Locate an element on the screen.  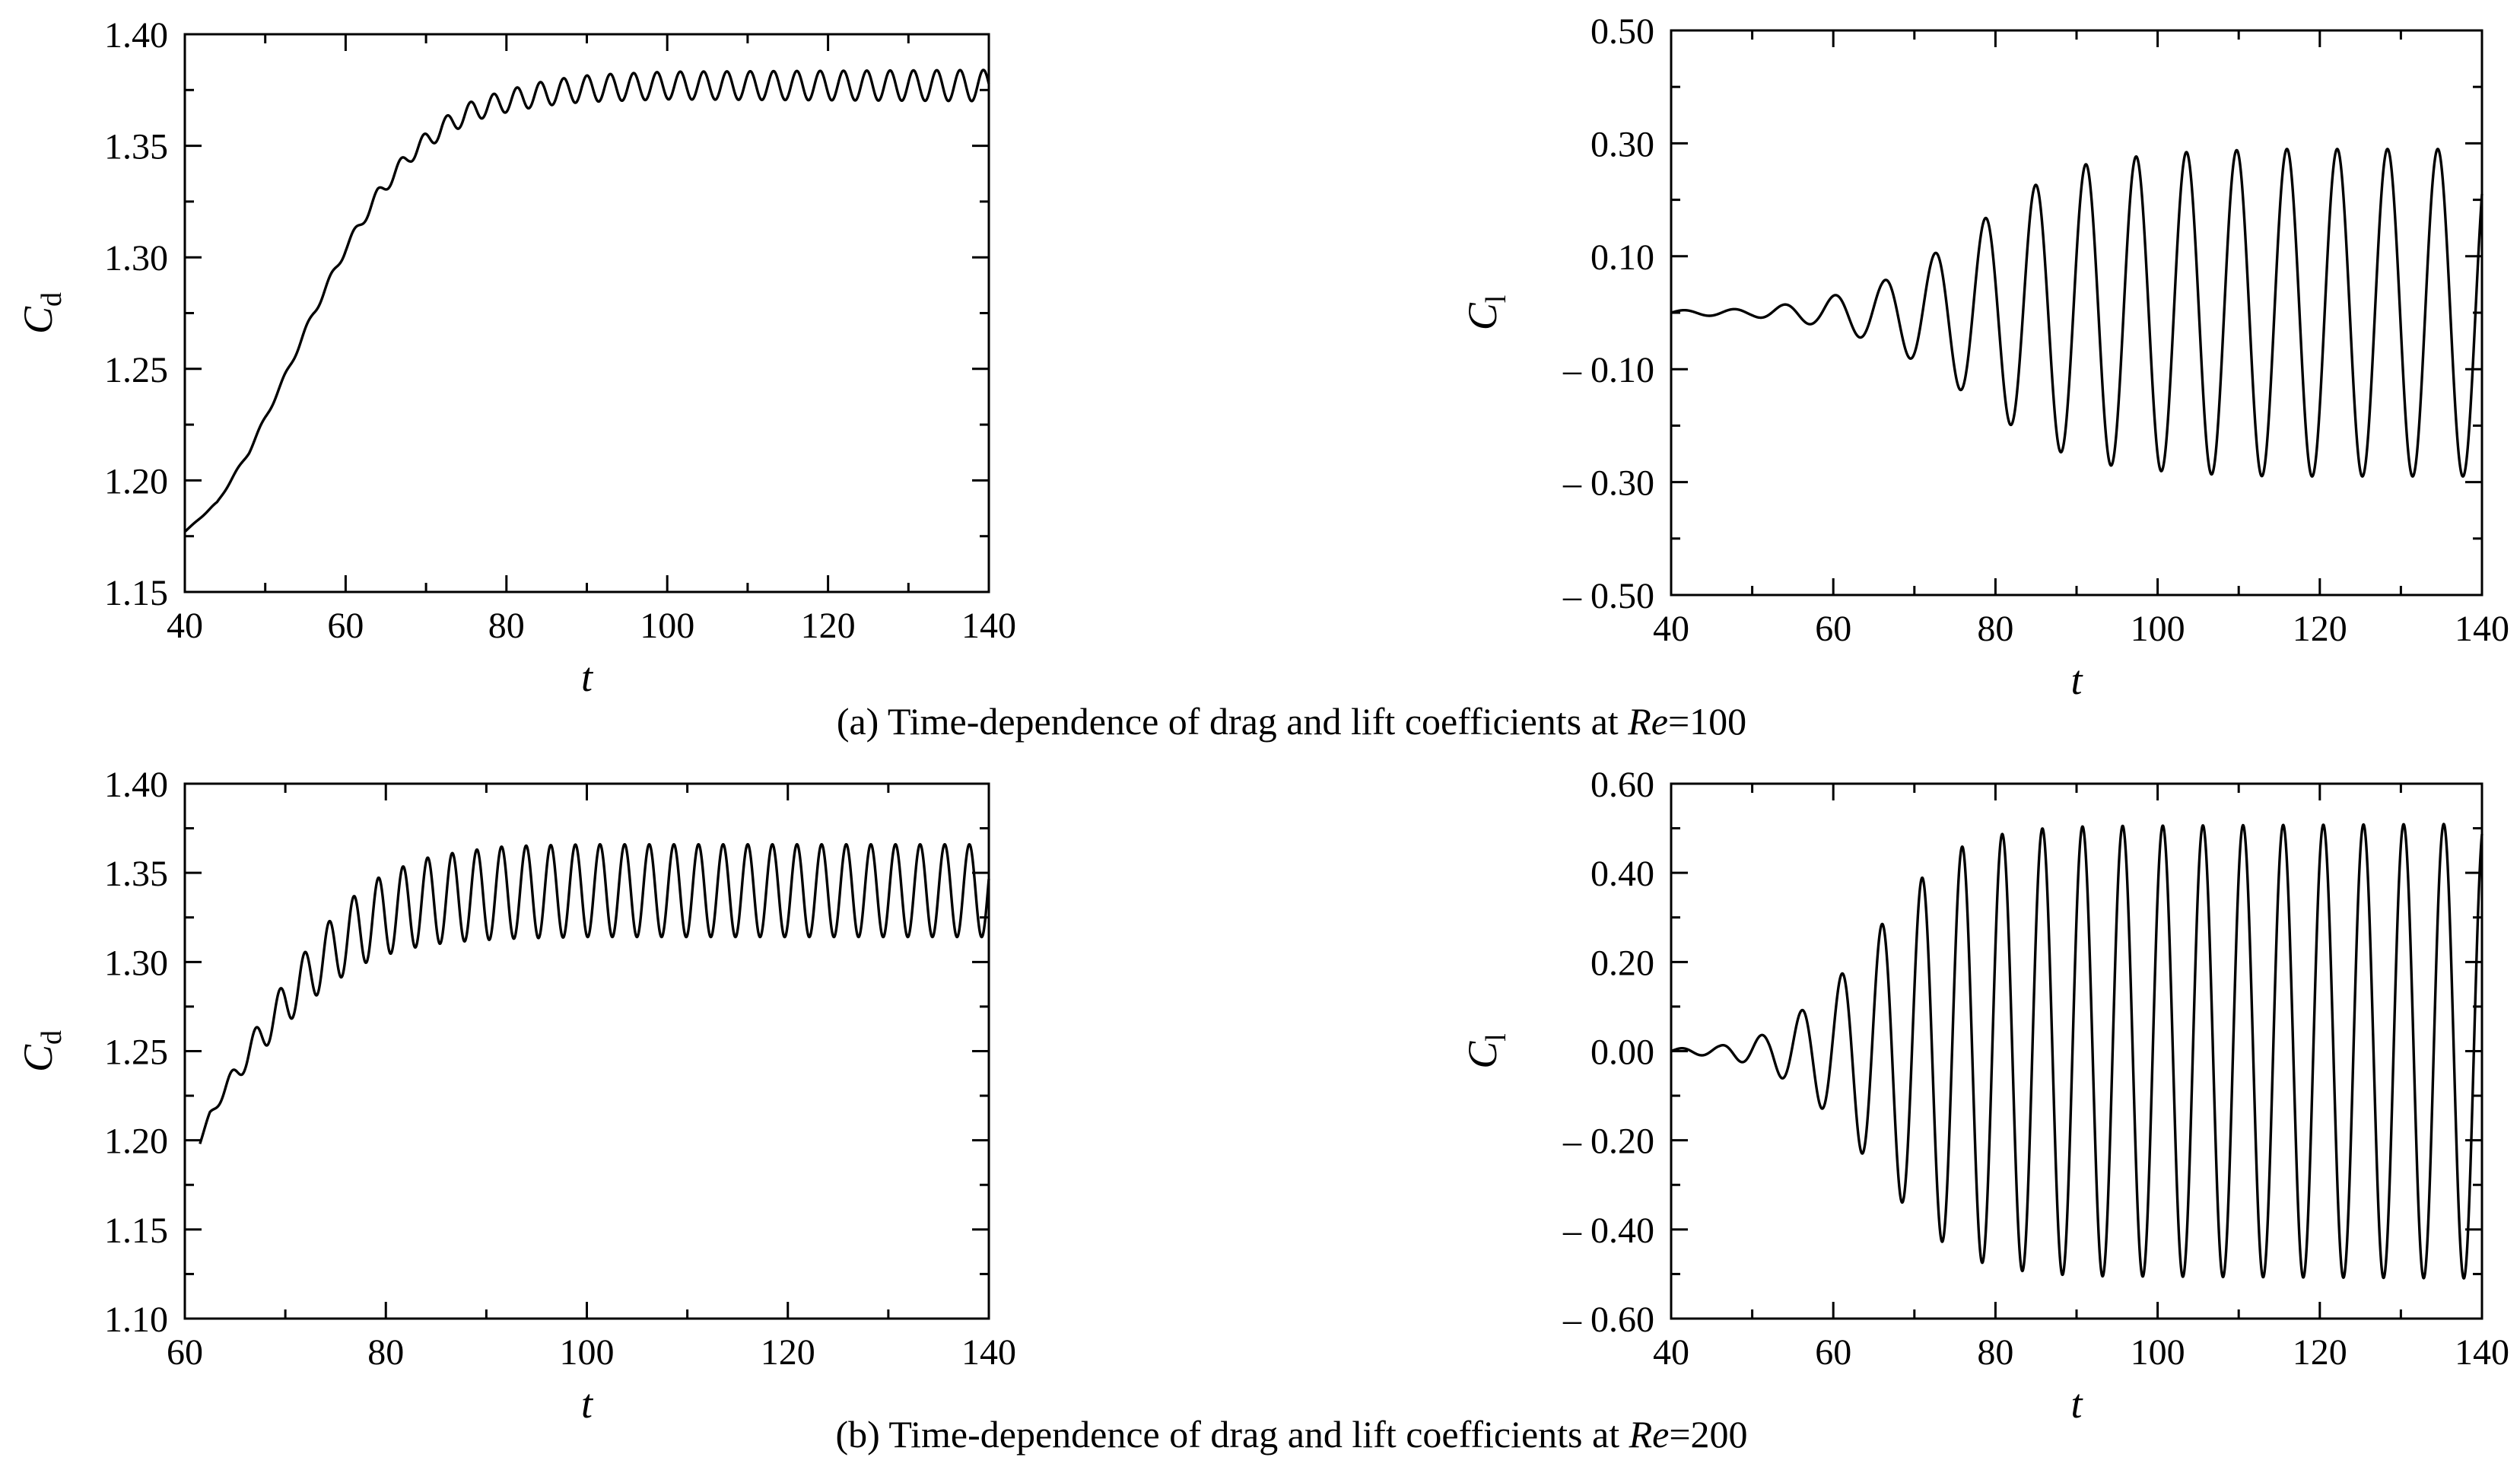
caption-b-suffix: =200 is located at coordinates (1708, 1434).